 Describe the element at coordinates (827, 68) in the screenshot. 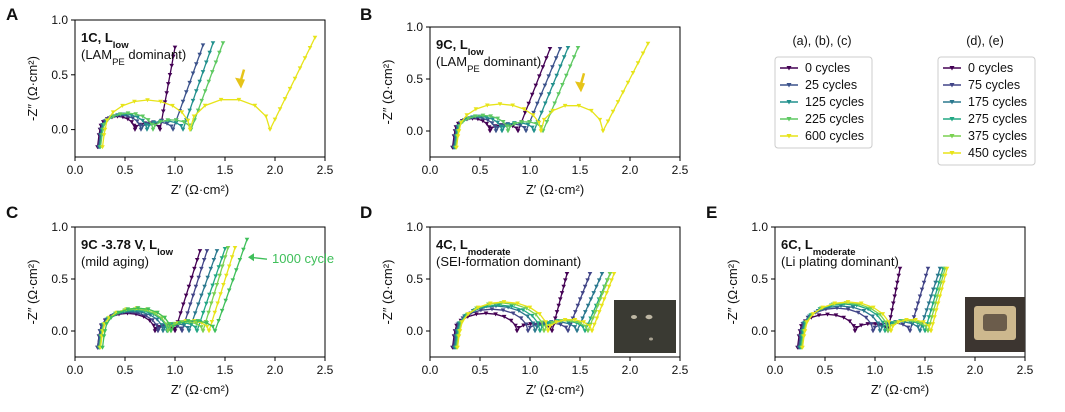

I see `legend-entry: 0 cycles` at that location.